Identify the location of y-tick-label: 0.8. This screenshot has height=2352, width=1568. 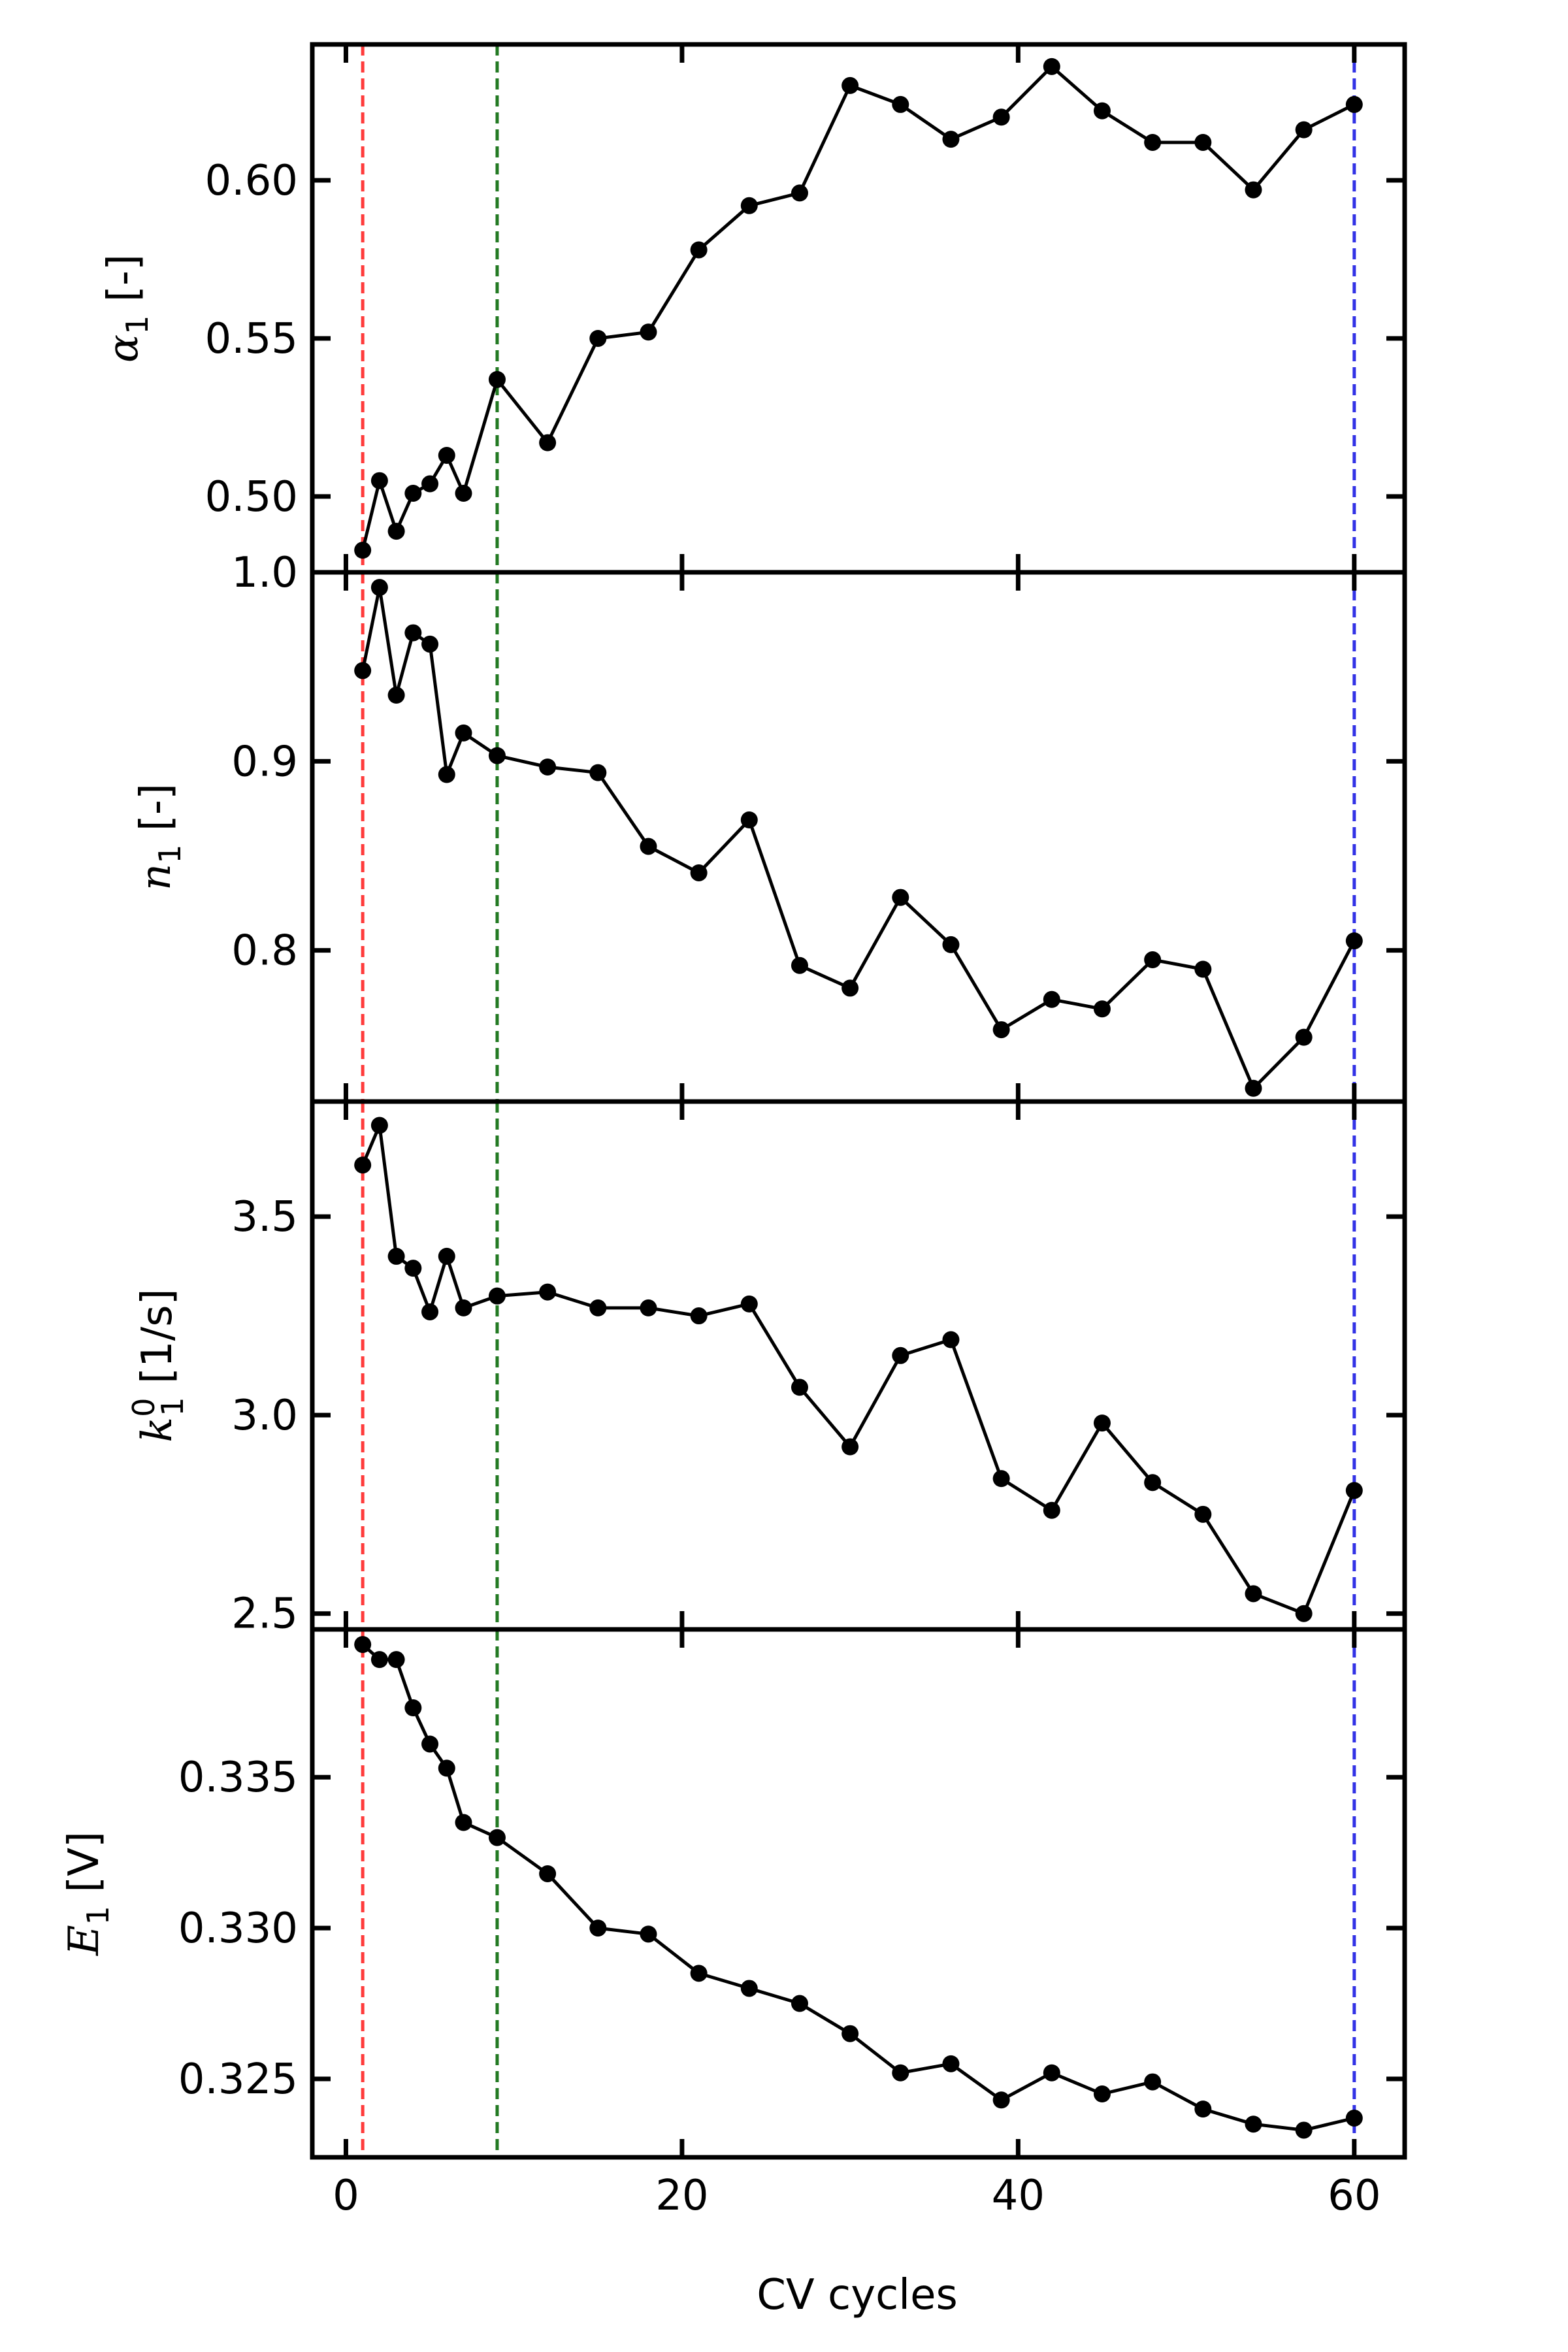
(264, 951).